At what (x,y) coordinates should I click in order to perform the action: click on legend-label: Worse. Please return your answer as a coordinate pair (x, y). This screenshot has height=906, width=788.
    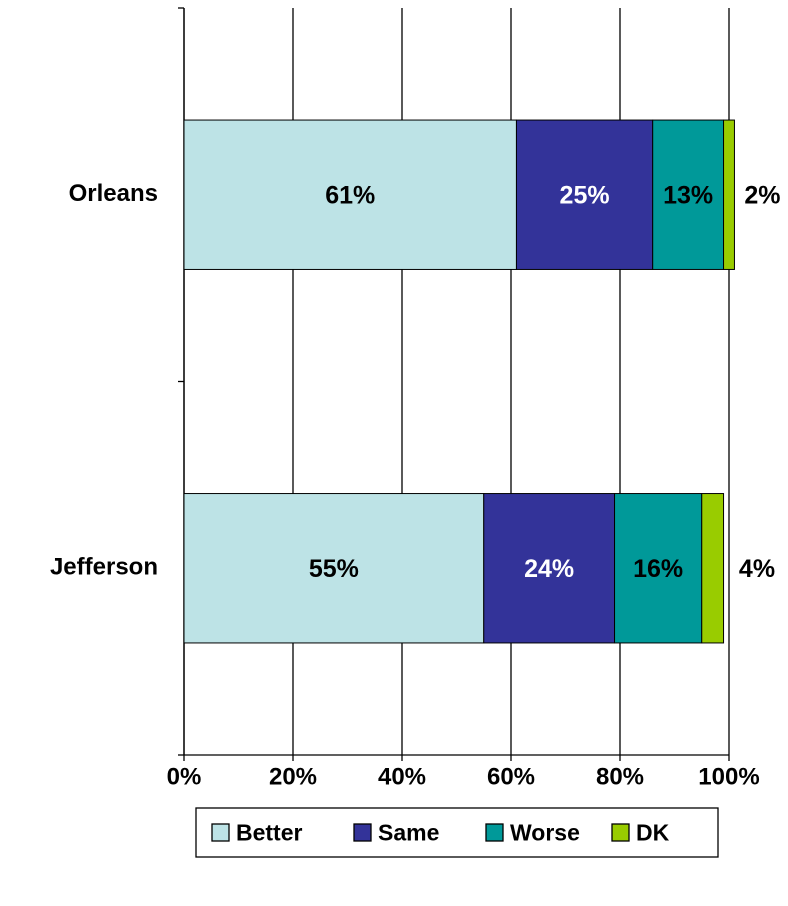
    Looking at the image, I should click on (545, 833).